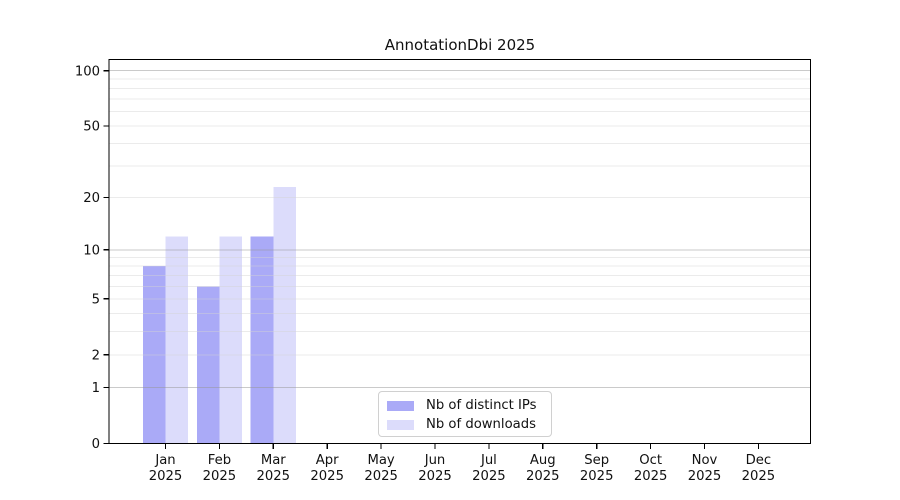 Image resolution: width=900 pixels, height=500 pixels. I want to click on bar-jan-downloads, so click(177, 340).